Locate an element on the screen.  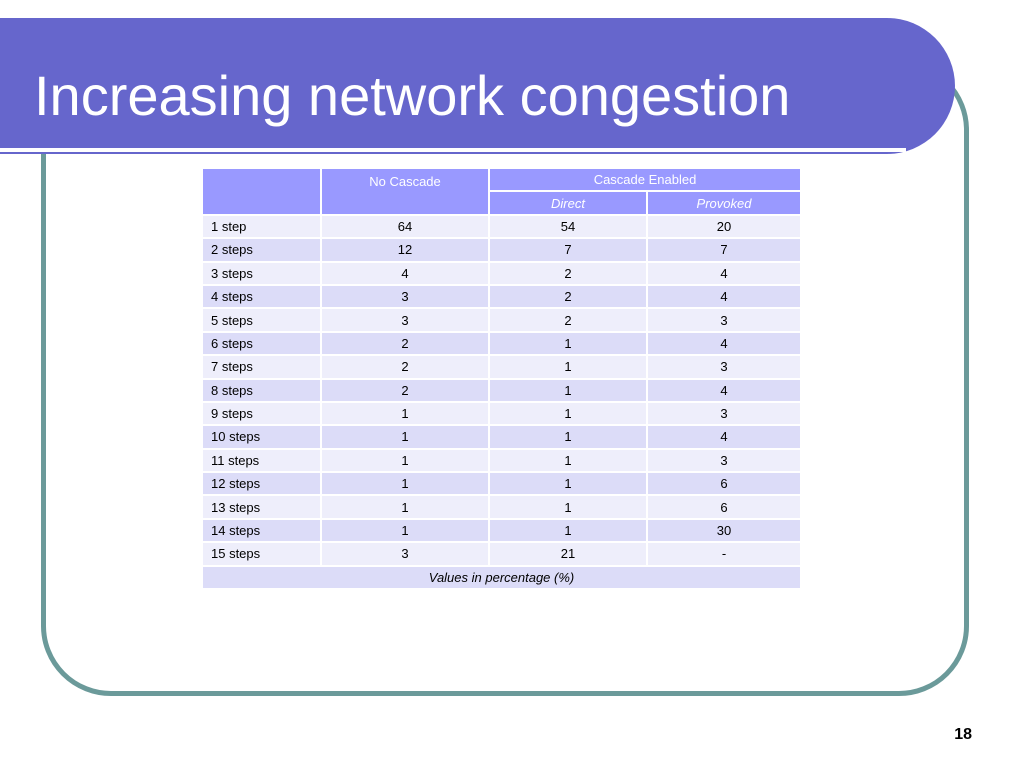
table-row: 12 steps 1 1 6 is located at coordinates (502, 484).